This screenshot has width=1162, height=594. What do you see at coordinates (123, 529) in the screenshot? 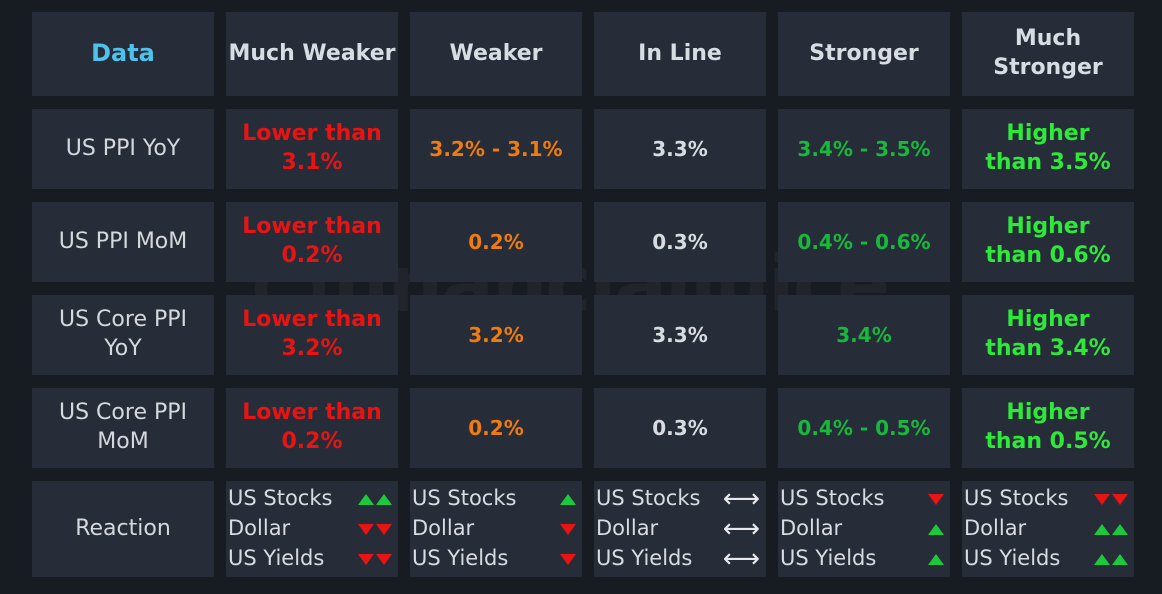
I see `row-label-reaction: Reaction` at bounding box center [123, 529].